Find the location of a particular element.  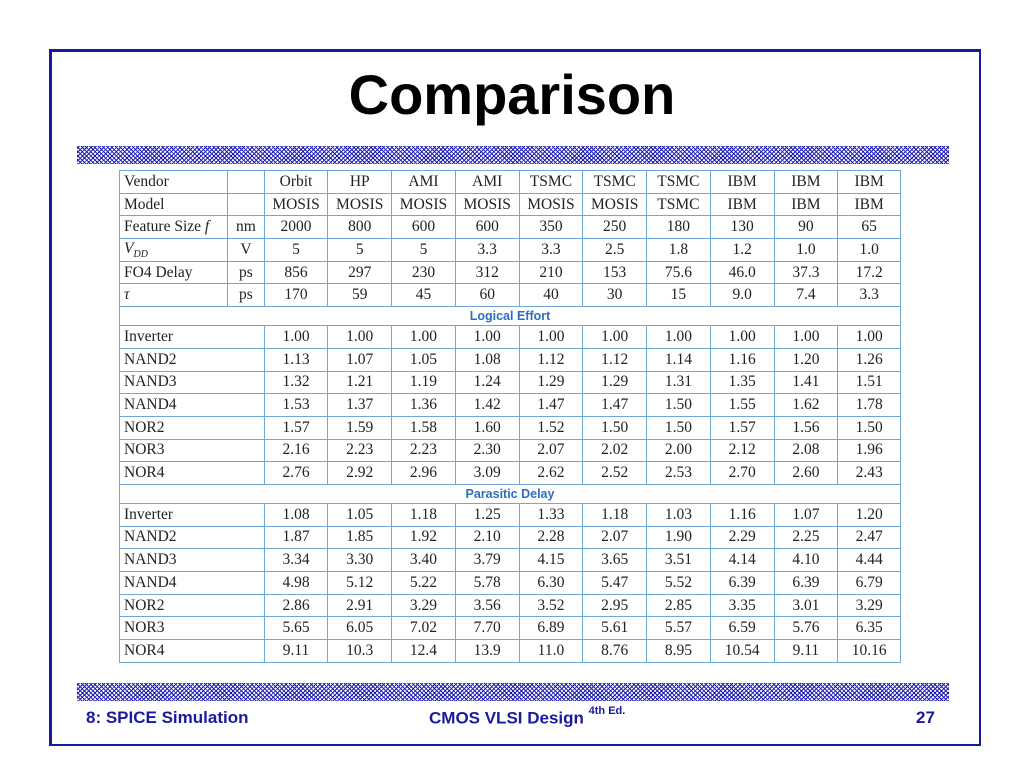

table-cell: 1.53 is located at coordinates (296, 405).